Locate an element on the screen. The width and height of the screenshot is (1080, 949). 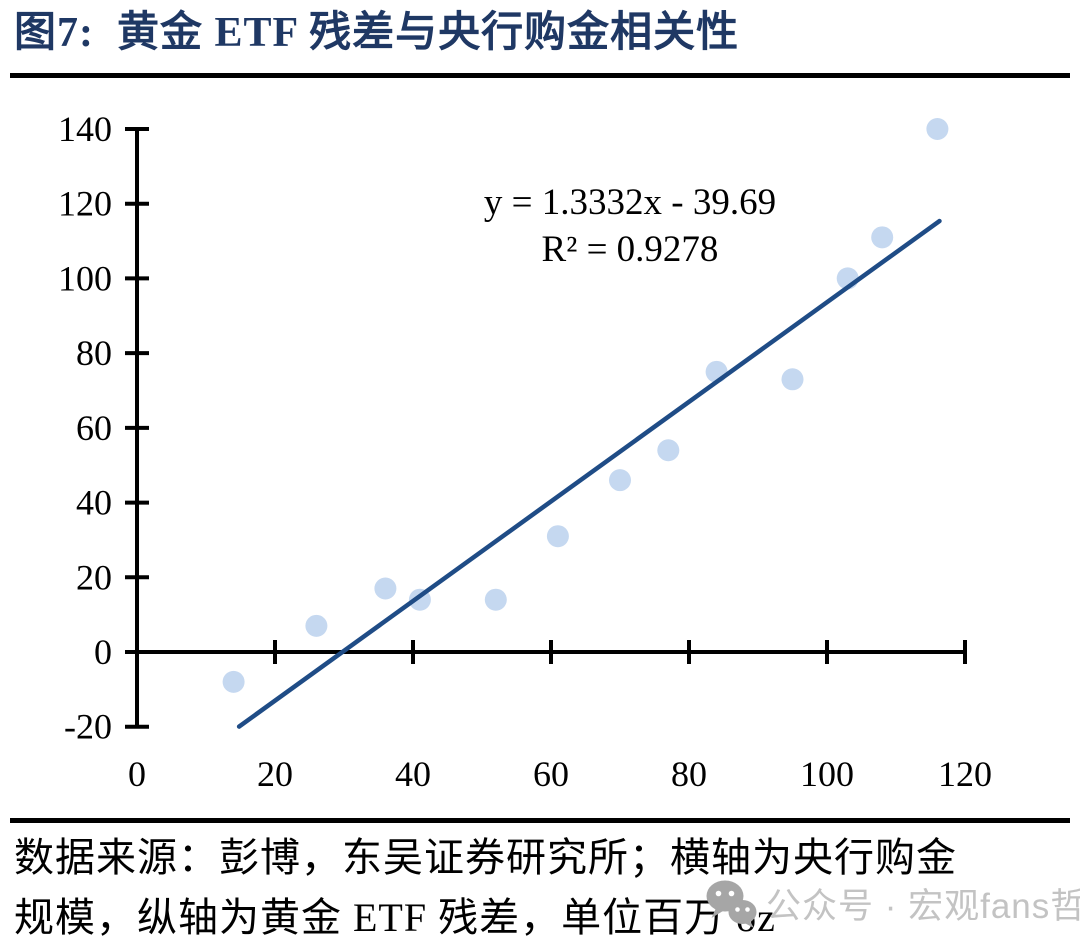
x-tick-label: 60 is located at coordinates (551, 774).